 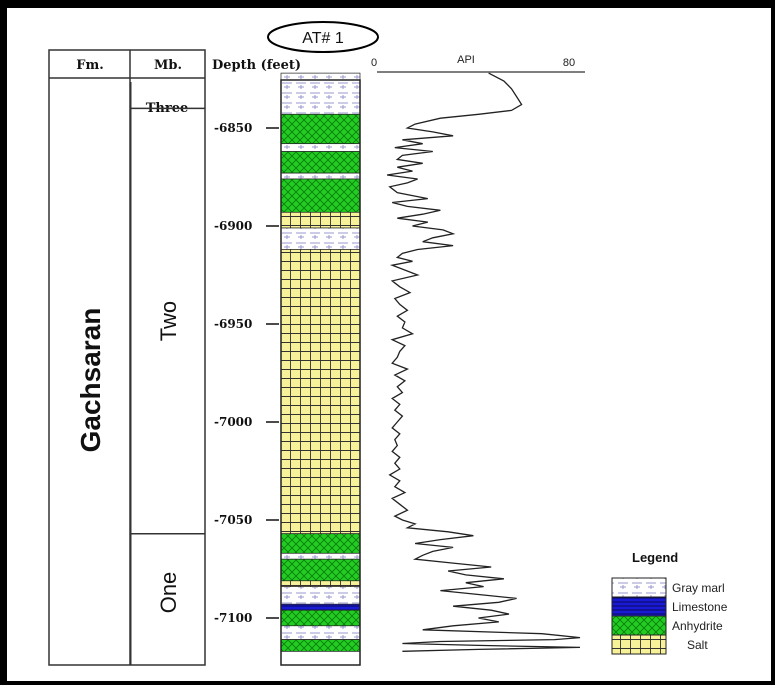 I want to click on legend-swatch-limestone, so click(x=639, y=606).